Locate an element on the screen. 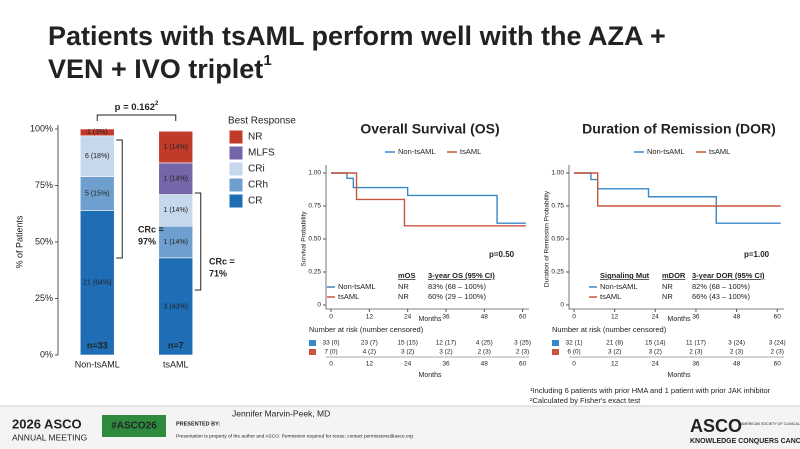 The height and width of the screenshot is (449, 800). asco-logo-sub: AMERICAN SOCIETY OF CLINICAL ONCOLOGY is located at coordinates (770, 424).